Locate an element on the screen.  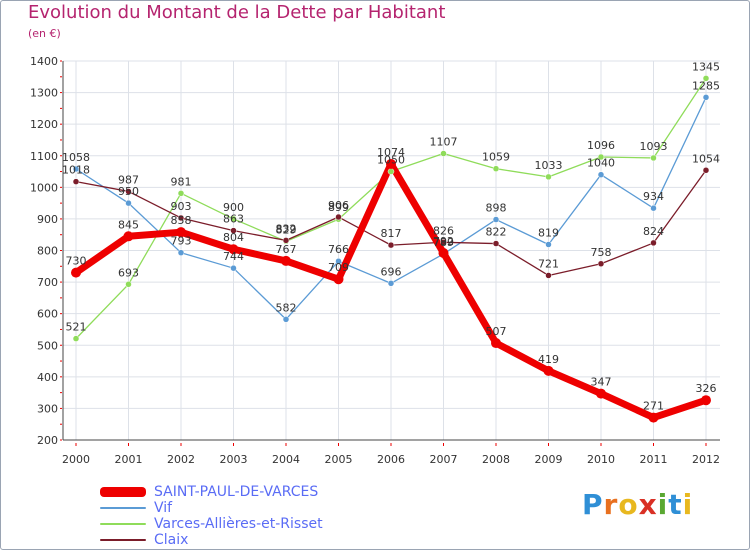
y-tick-label: 200 is located at coordinates (47, 440).